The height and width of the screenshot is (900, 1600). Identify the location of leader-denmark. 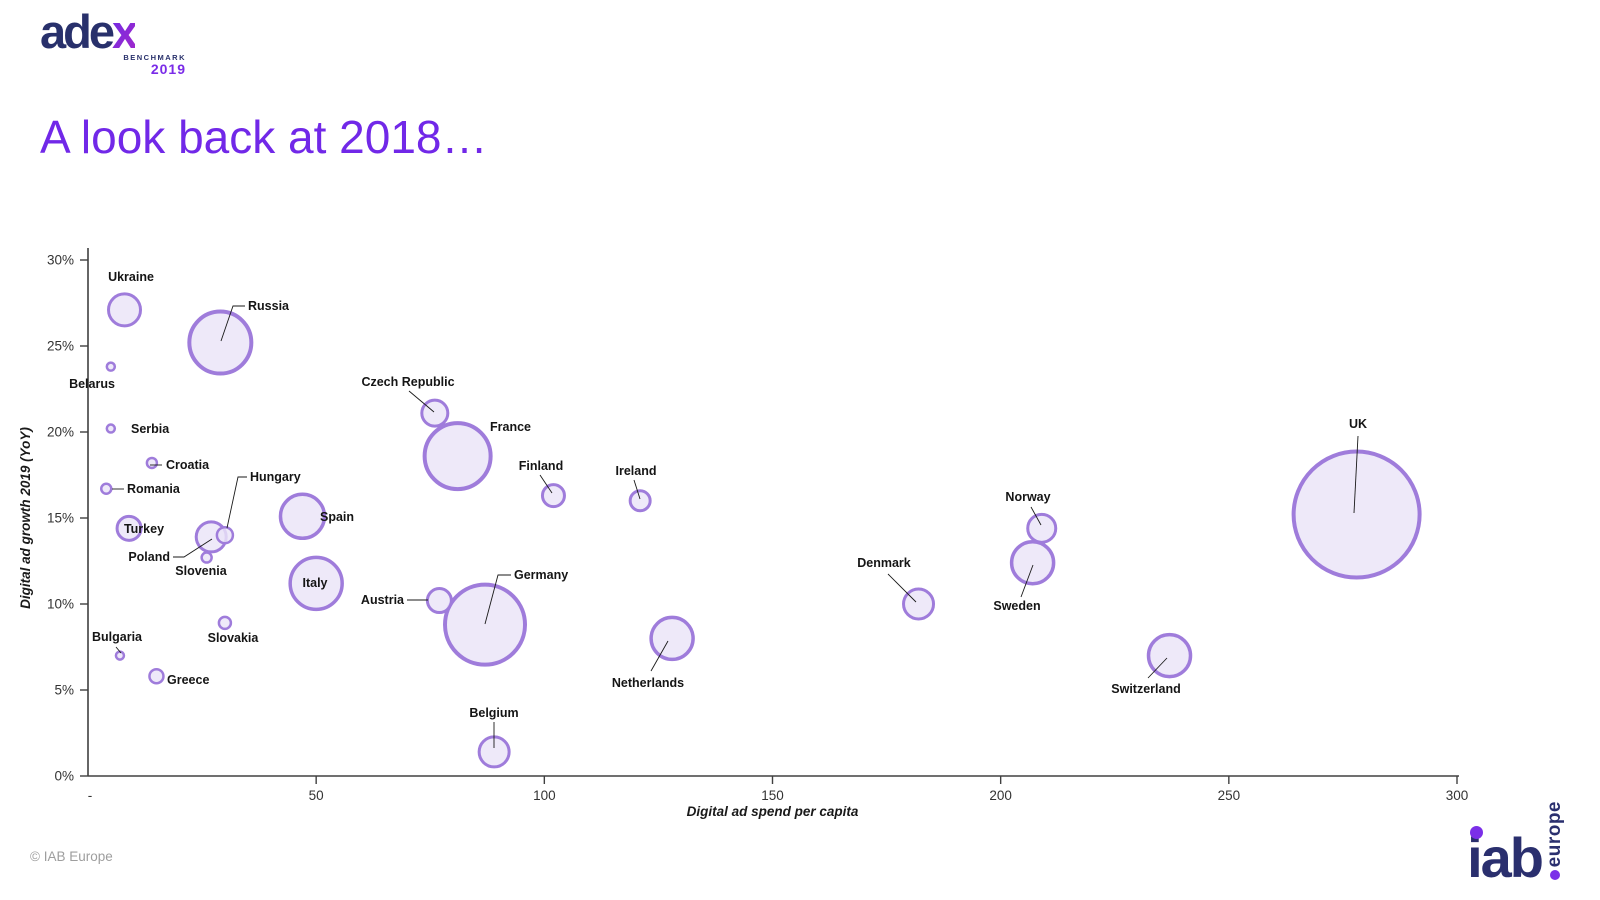
(902, 588).